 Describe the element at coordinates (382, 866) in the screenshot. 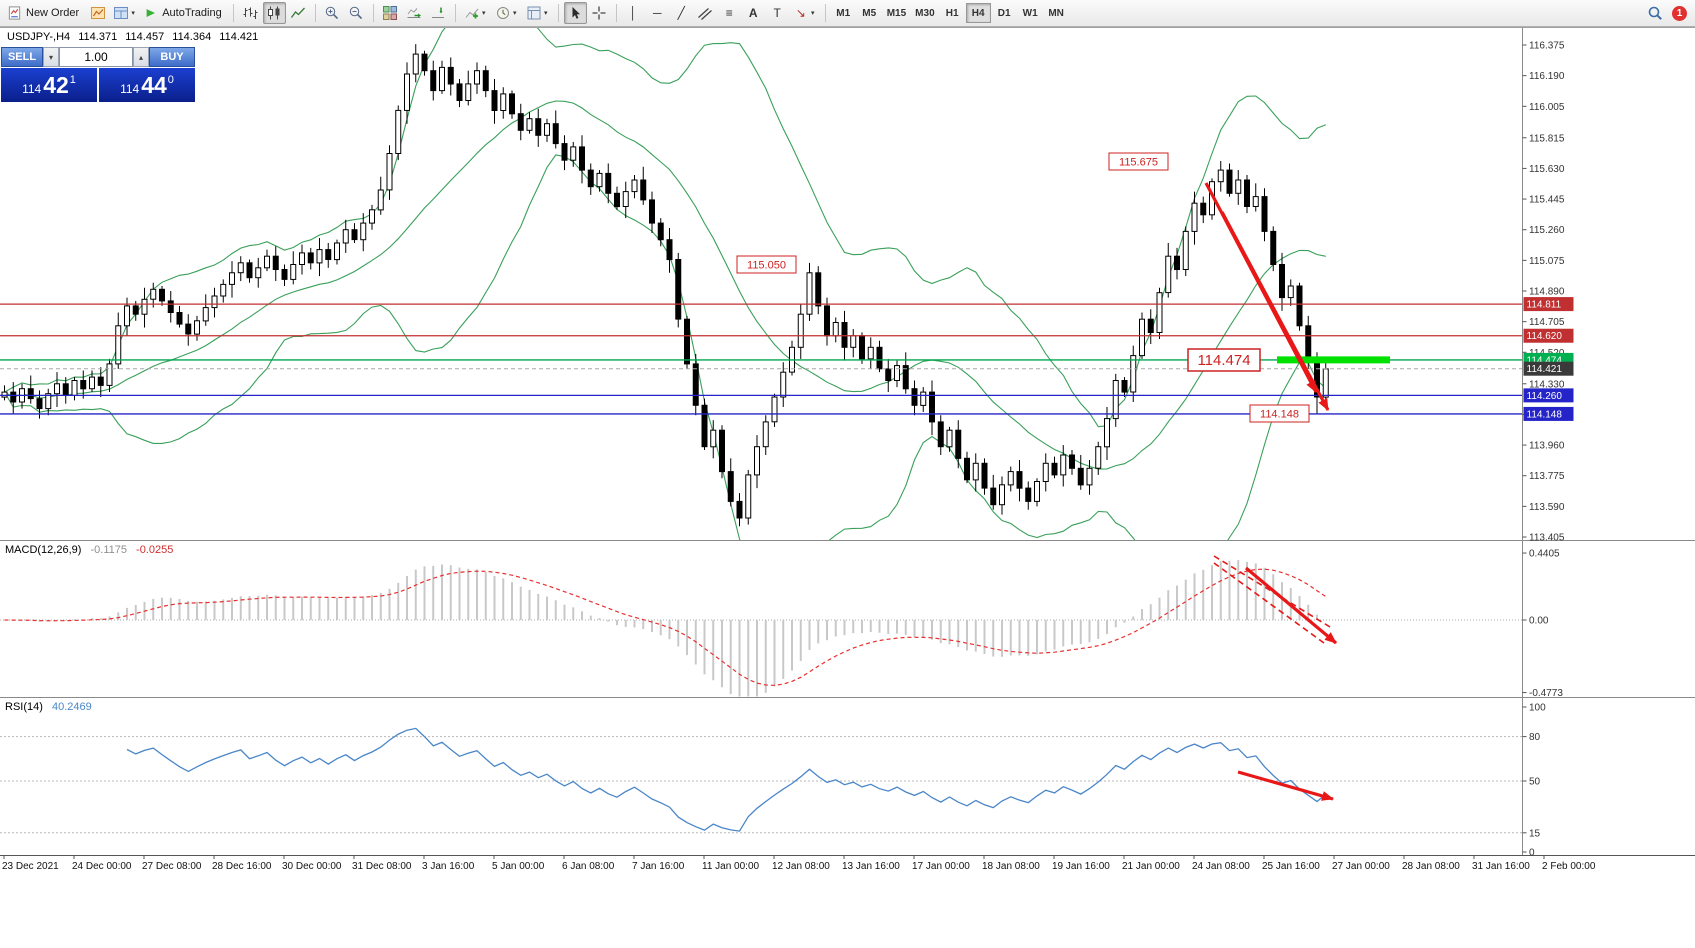

I see `svg-text: 31 Dec 08:00` at that location.